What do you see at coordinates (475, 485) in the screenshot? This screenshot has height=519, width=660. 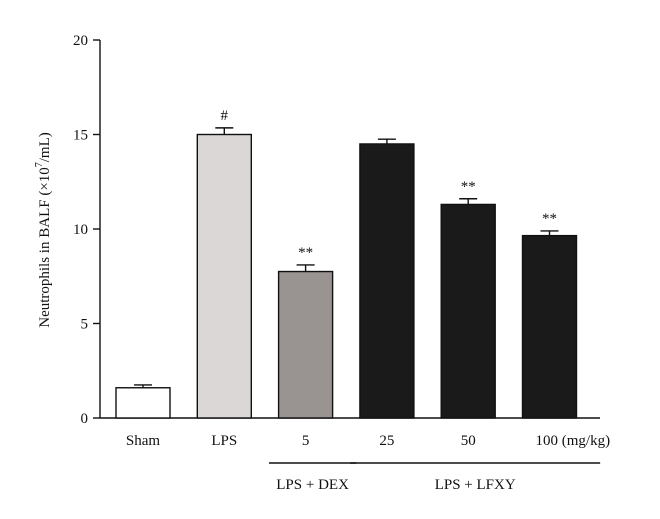 I see `group-label: LPS + LFXY` at bounding box center [475, 485].